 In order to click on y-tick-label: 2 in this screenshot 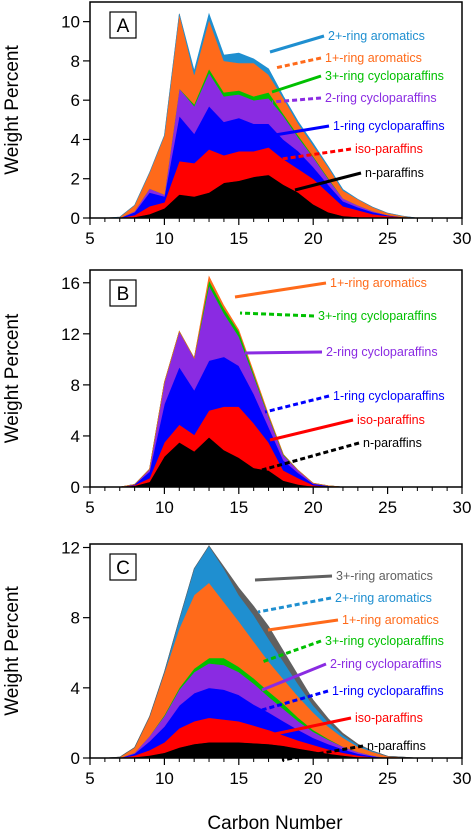, I will do `click(75, 179)`.